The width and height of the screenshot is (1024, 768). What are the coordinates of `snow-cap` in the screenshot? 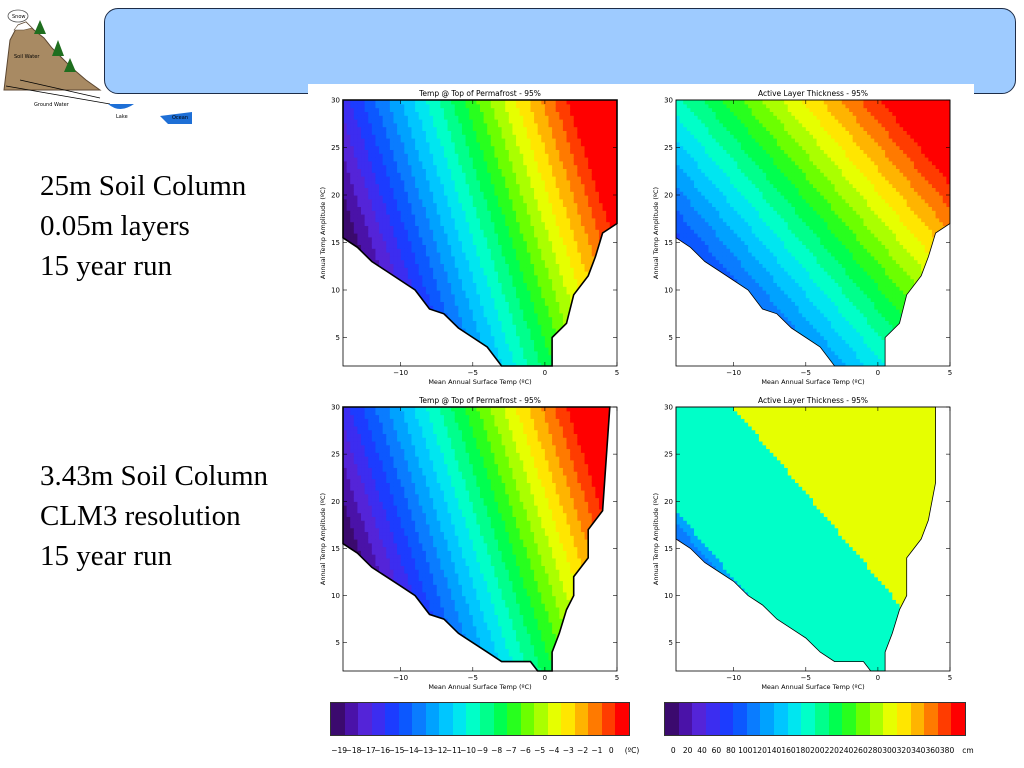 It's located at (23, 26).